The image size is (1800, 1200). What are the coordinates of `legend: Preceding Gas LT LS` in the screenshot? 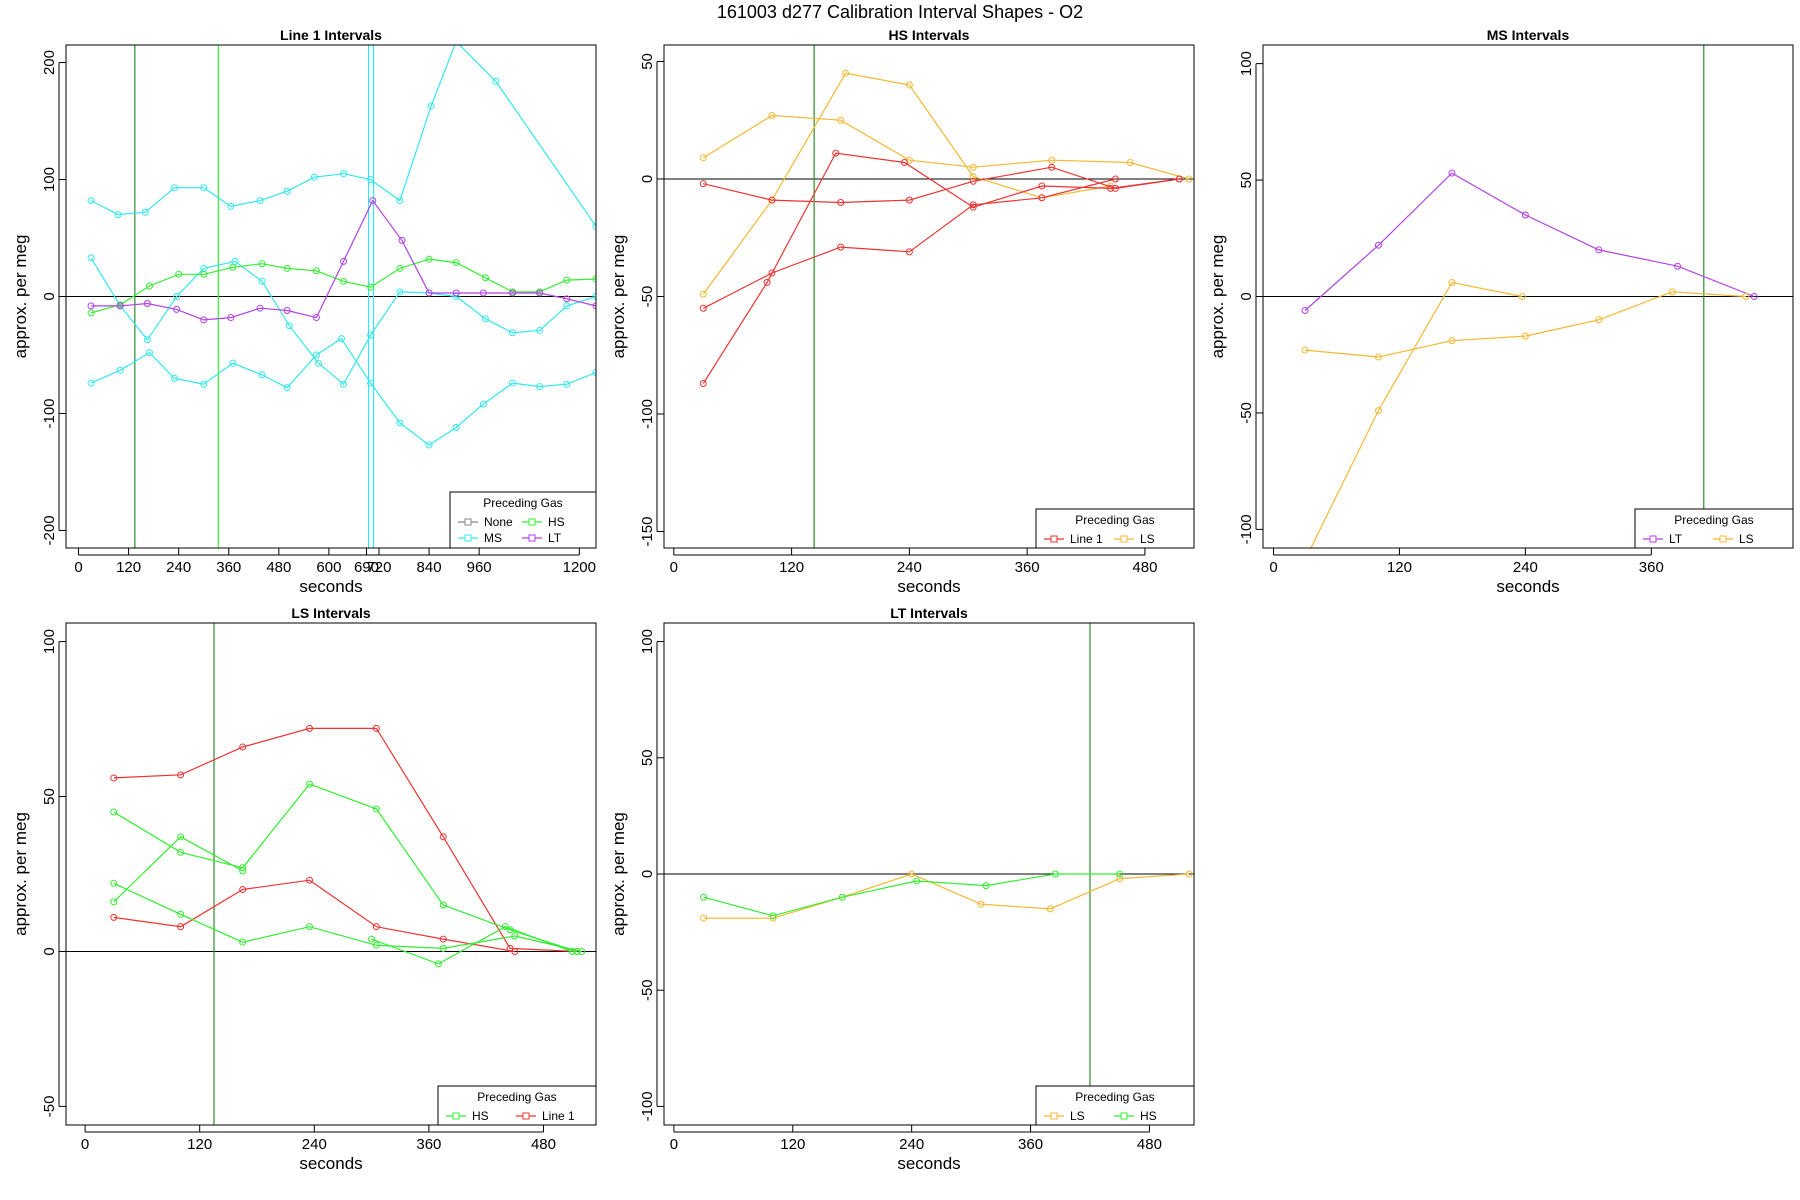 It's located at (1714, 528).